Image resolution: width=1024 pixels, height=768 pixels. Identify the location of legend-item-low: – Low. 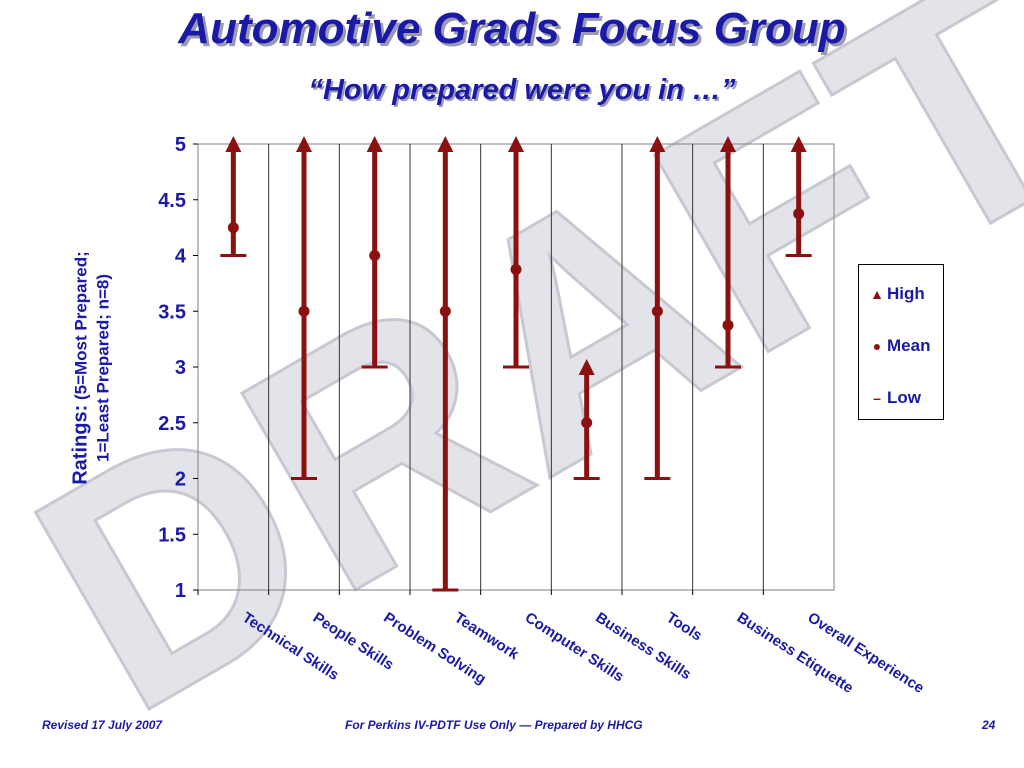
(895, 398).